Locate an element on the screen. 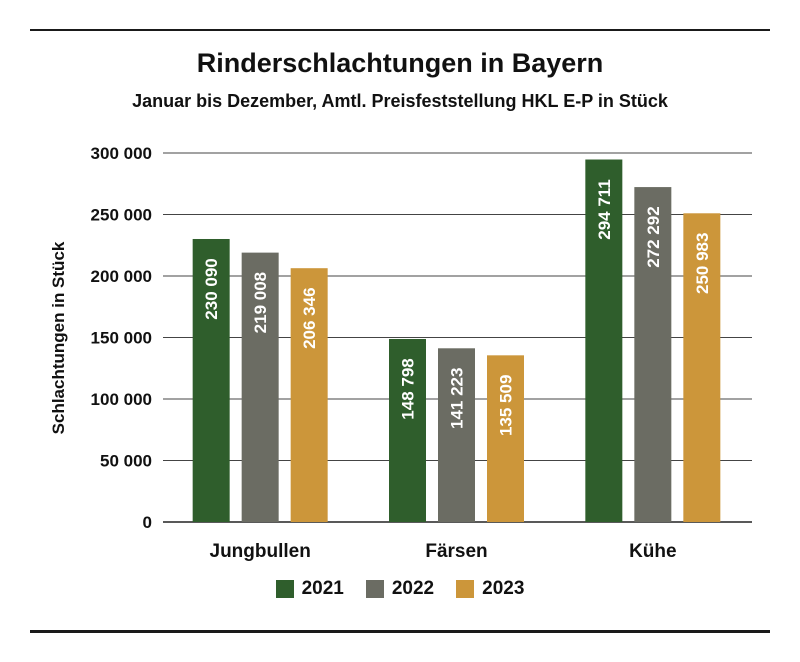 The image size is (800, 662). y-tick-label: 300 000 is located at coordinates (121, 153).